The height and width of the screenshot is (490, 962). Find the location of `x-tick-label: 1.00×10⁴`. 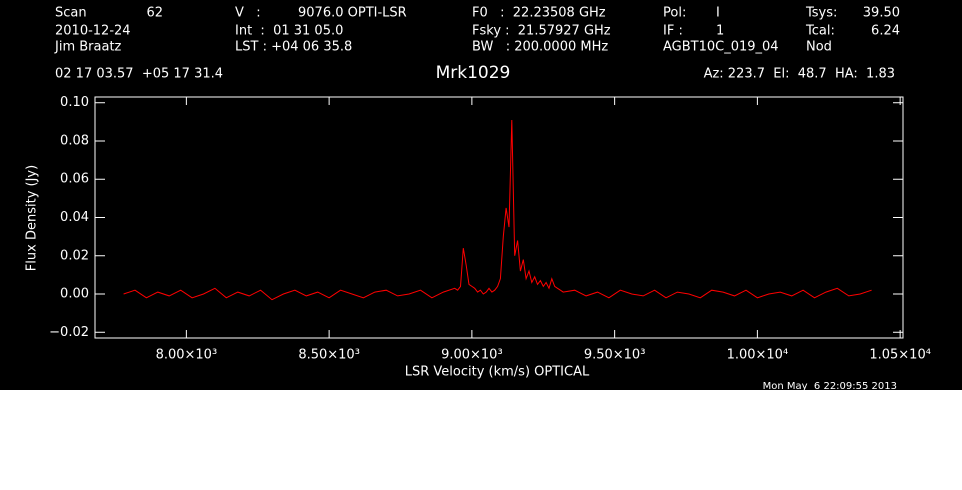

x-tick-label: 1.00×10⁴ is located at coordinates (758, 355).